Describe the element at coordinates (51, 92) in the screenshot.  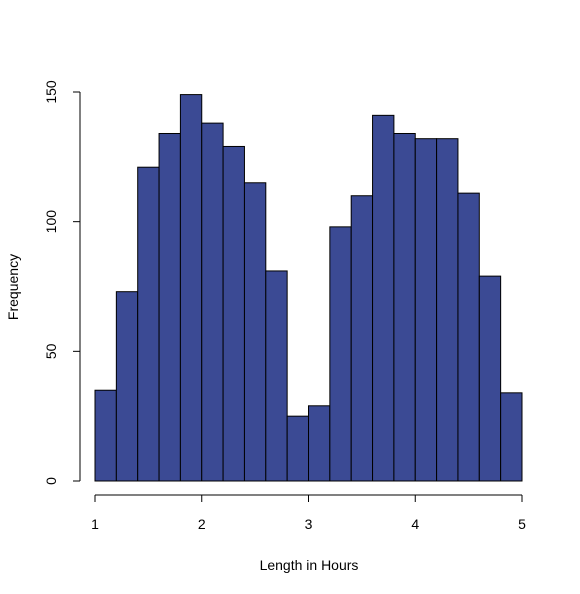
I see `y-tick-label: 150` at that location.